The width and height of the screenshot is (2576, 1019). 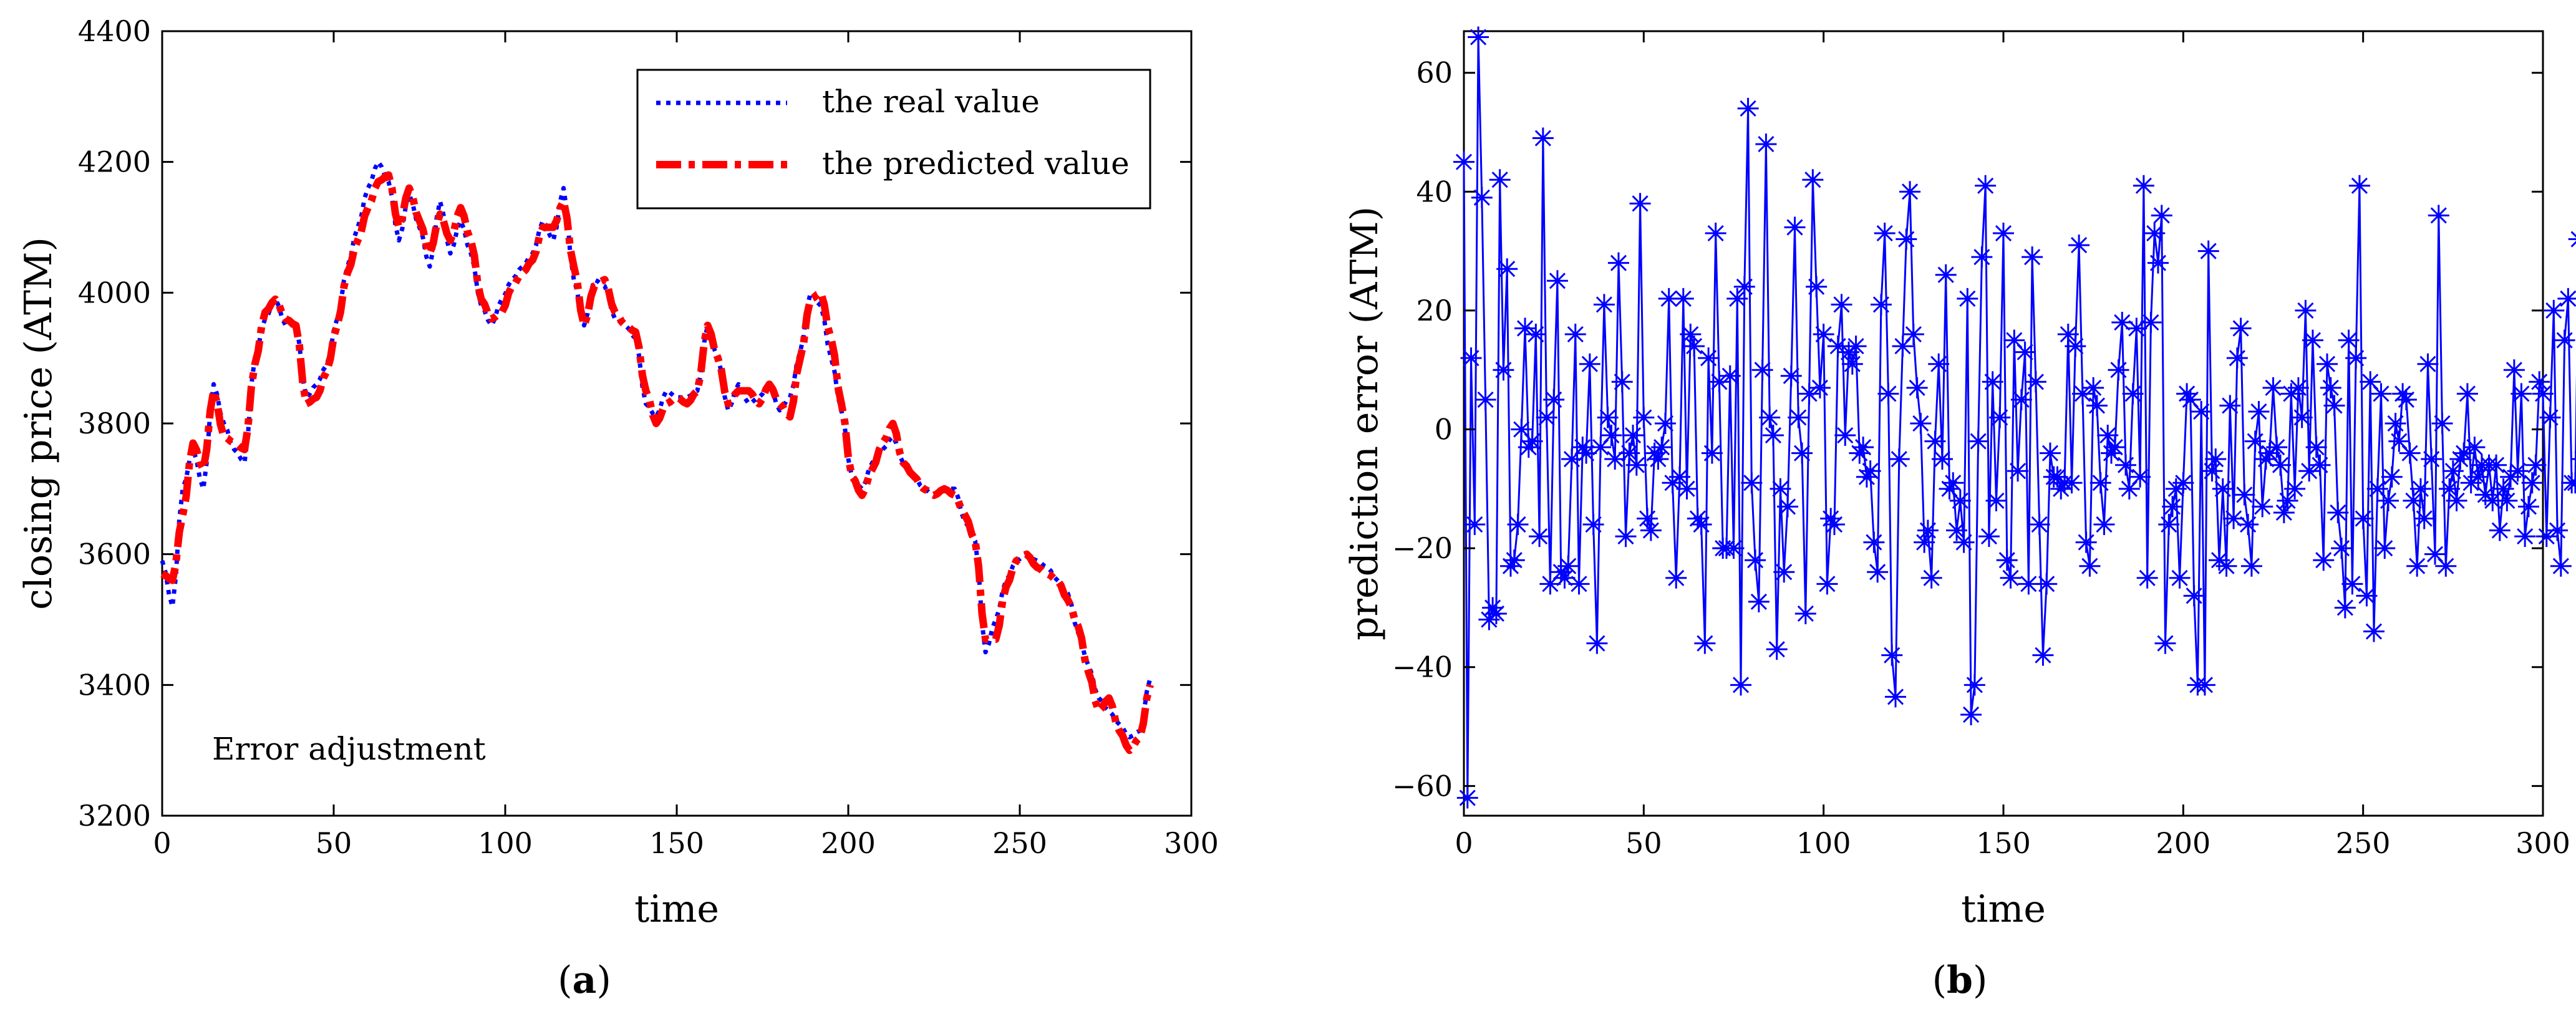 What do you see at coordinates (1434, 310) in the screenshot?
I see `y-tick-label: 20` at bounding box center [1434, 310].